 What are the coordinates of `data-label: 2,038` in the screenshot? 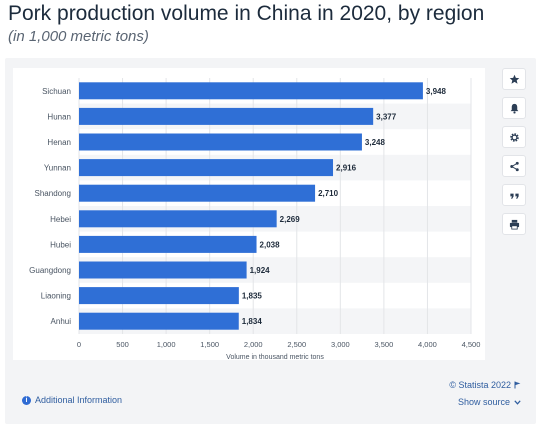 It's located at (270, 244).